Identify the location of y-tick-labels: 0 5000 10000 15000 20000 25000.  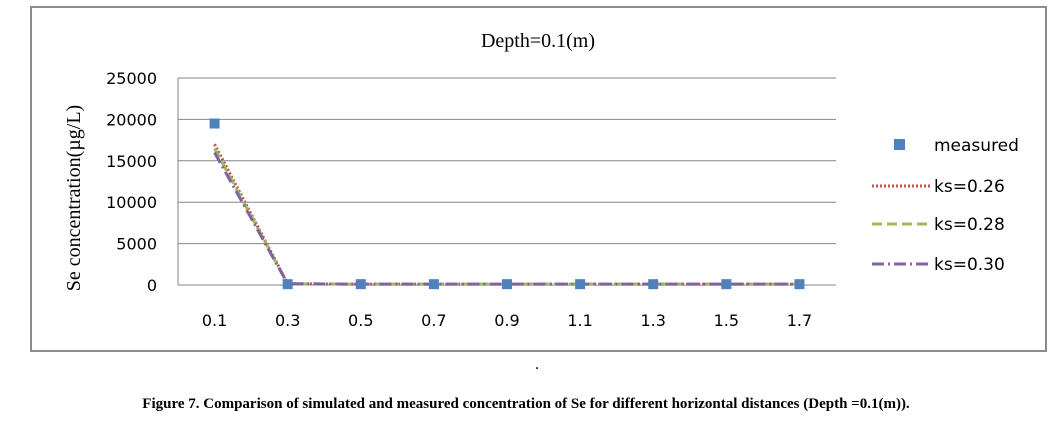
(131, 182).